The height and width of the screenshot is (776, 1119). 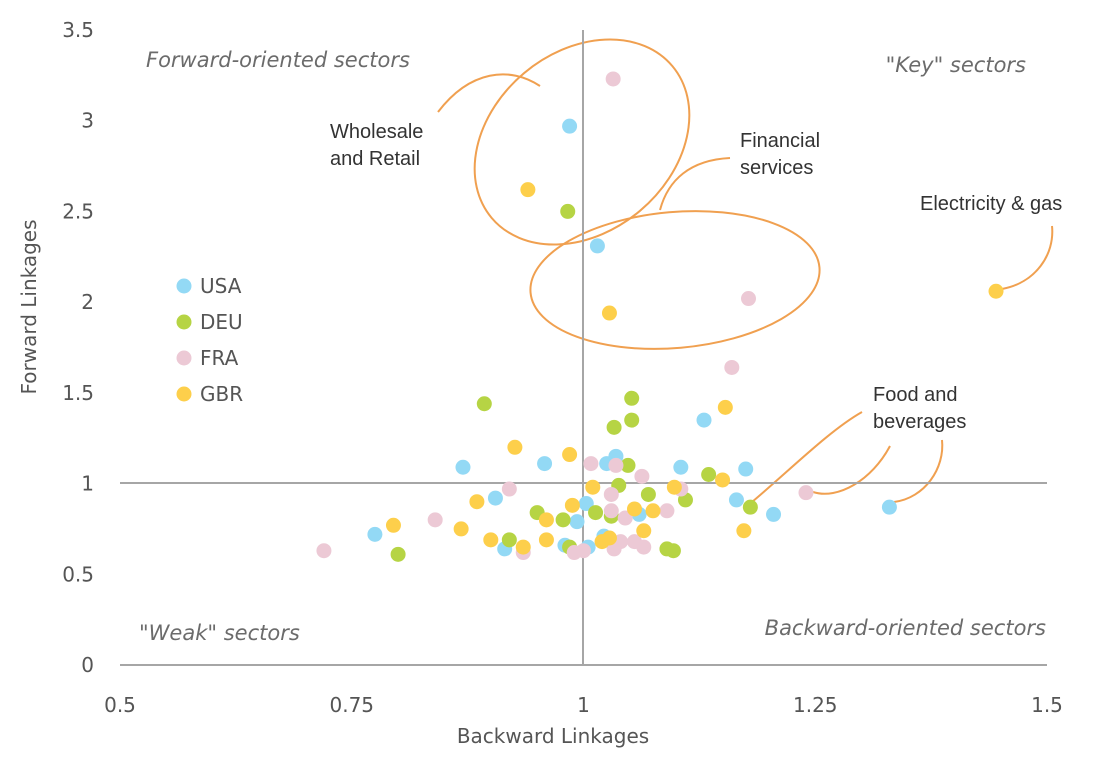 What do you see at coordinates (184, 358) in the screenshot?
I see `legend-marker-fra` at bounding box center [184, 358].